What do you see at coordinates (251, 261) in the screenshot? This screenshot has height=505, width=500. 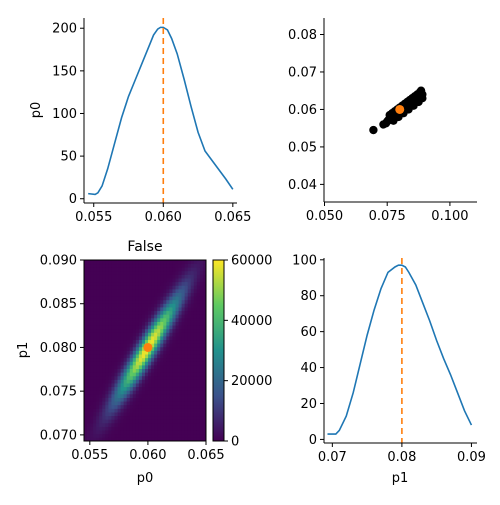 I see `colorbar-tick-label: 60000` at bounding box center [251, 261].